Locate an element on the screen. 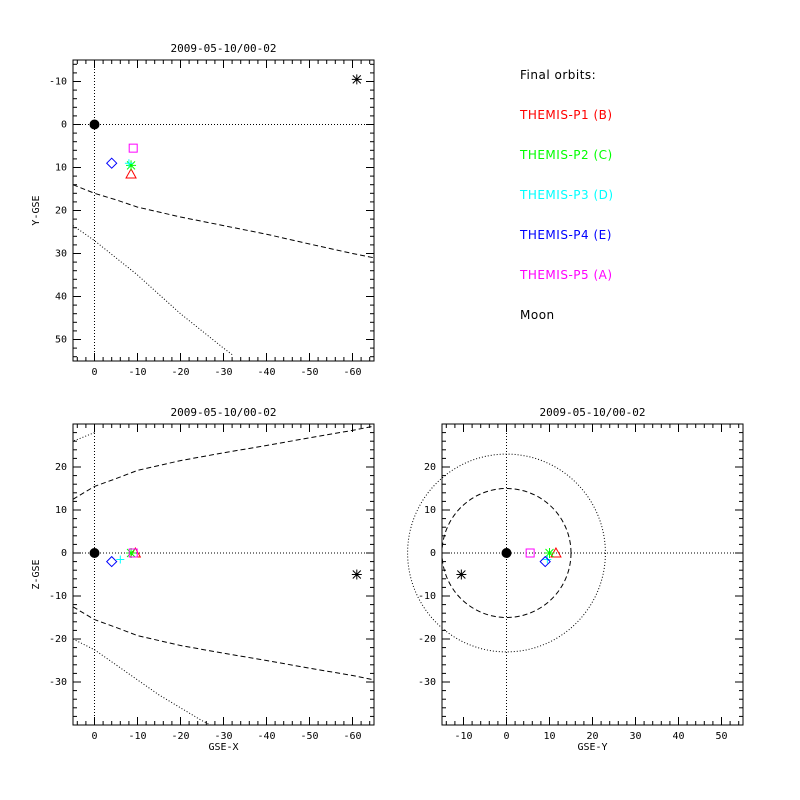  panel-3-title: 2009-05-10/00-02 is located at coordinates (593, 412).